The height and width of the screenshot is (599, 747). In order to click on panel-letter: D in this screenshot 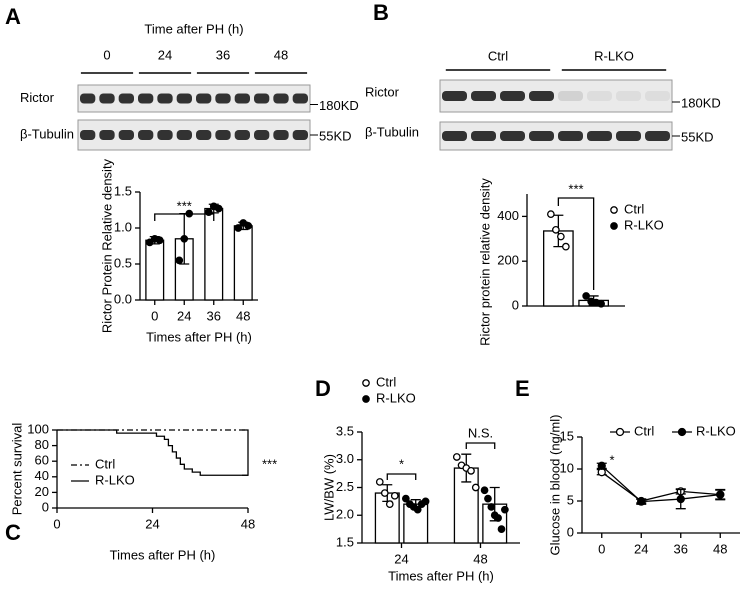, I will do `click(323, 388)`.